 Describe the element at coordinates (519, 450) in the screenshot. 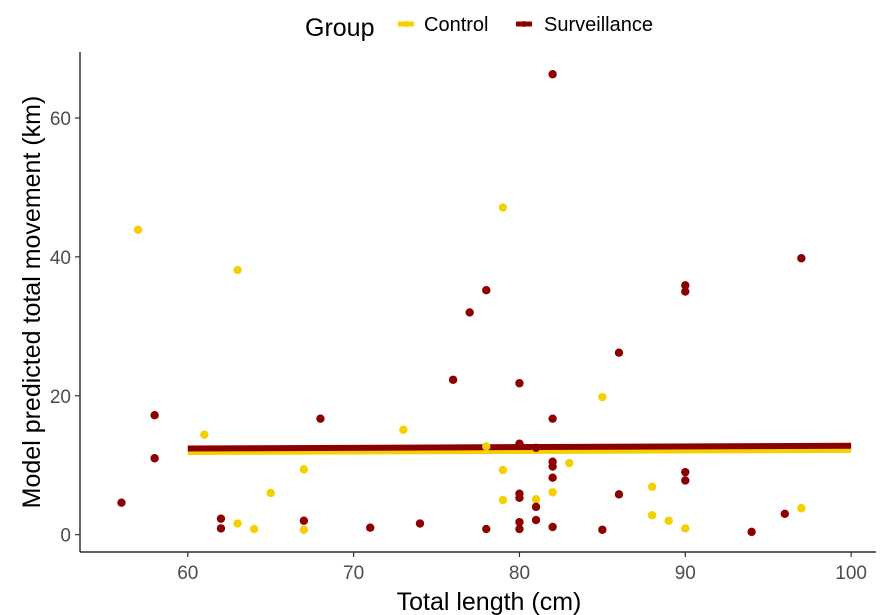

I see `fit-line-control` at that location.